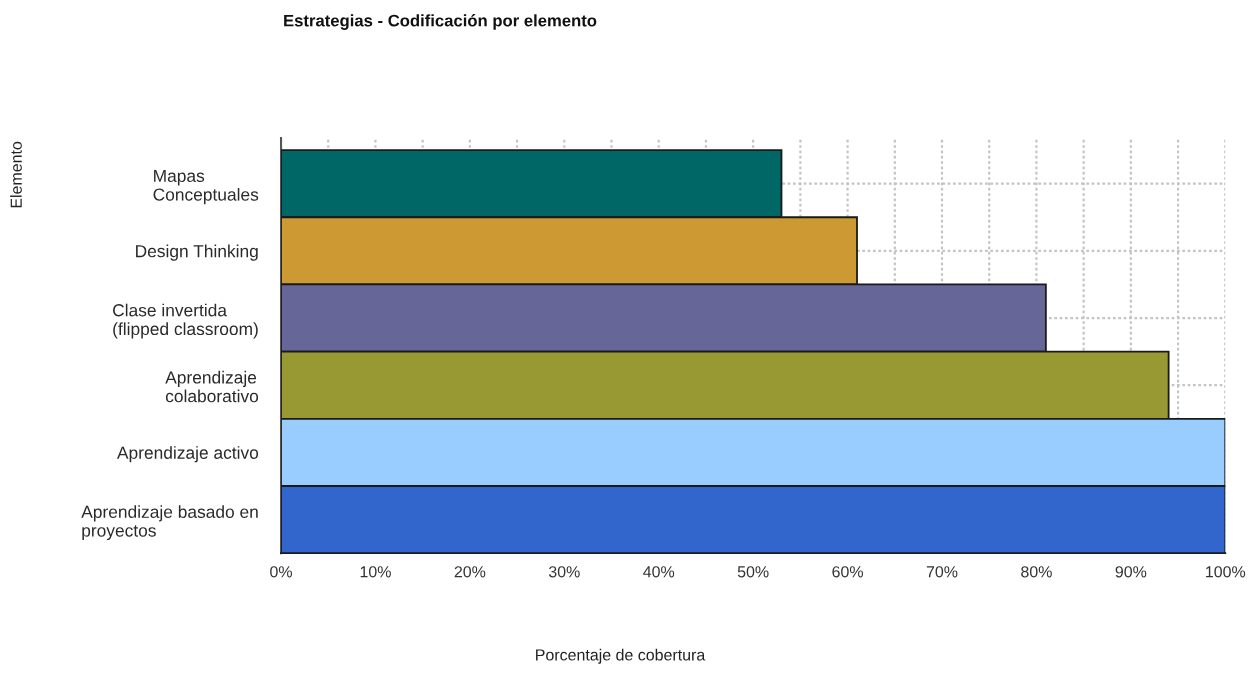  Describe the element at coordinates (753, 572) in the screenshot. I see `x-tick-label: 50%` at that location.